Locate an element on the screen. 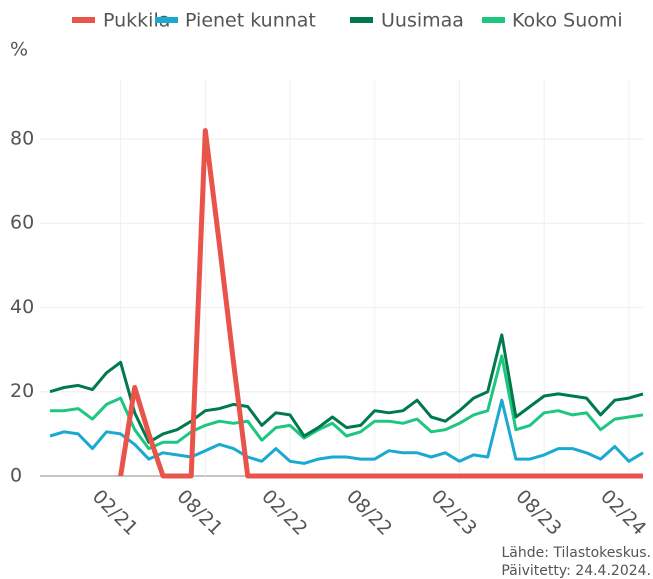  y-axis-label: % is located at coordinates (19, 50).